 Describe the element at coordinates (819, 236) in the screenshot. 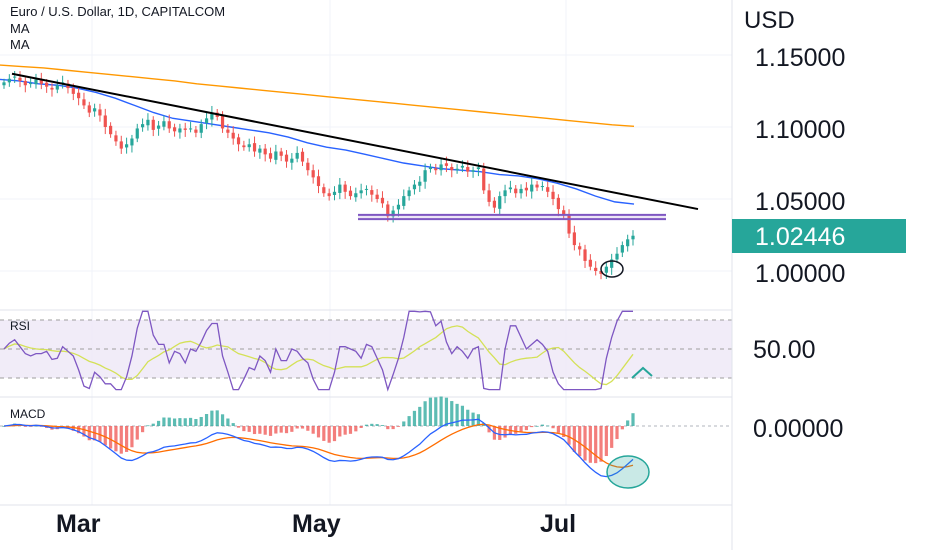

I see `current-price-badge` at that location.